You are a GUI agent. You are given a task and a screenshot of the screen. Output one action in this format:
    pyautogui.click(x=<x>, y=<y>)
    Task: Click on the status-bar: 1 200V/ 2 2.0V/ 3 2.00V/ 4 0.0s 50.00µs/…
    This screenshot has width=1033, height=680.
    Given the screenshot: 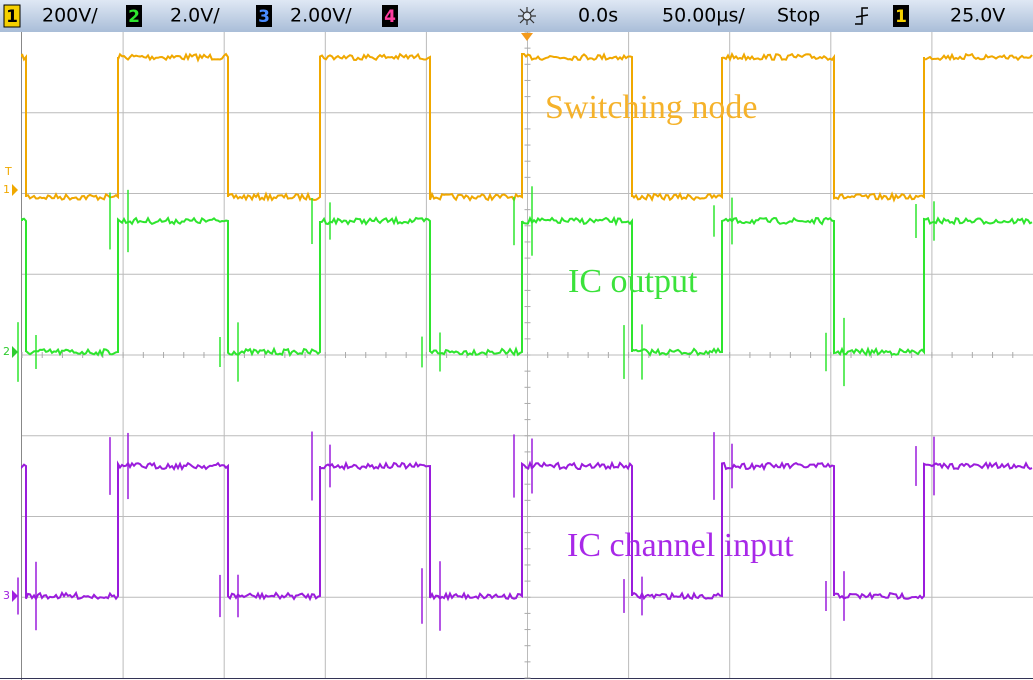 What is the action you would take?
    pyautogui.click(x=516, y=16)
    